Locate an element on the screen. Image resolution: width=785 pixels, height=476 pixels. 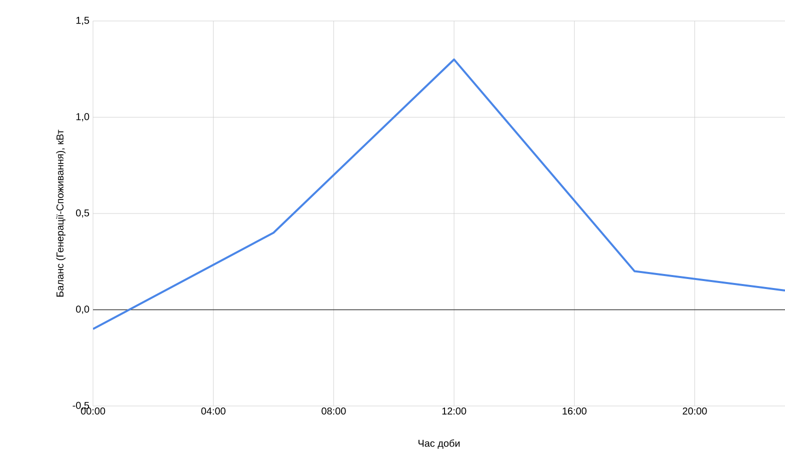
y-tick-label: 1,0 is located at coordinates (83, 117).